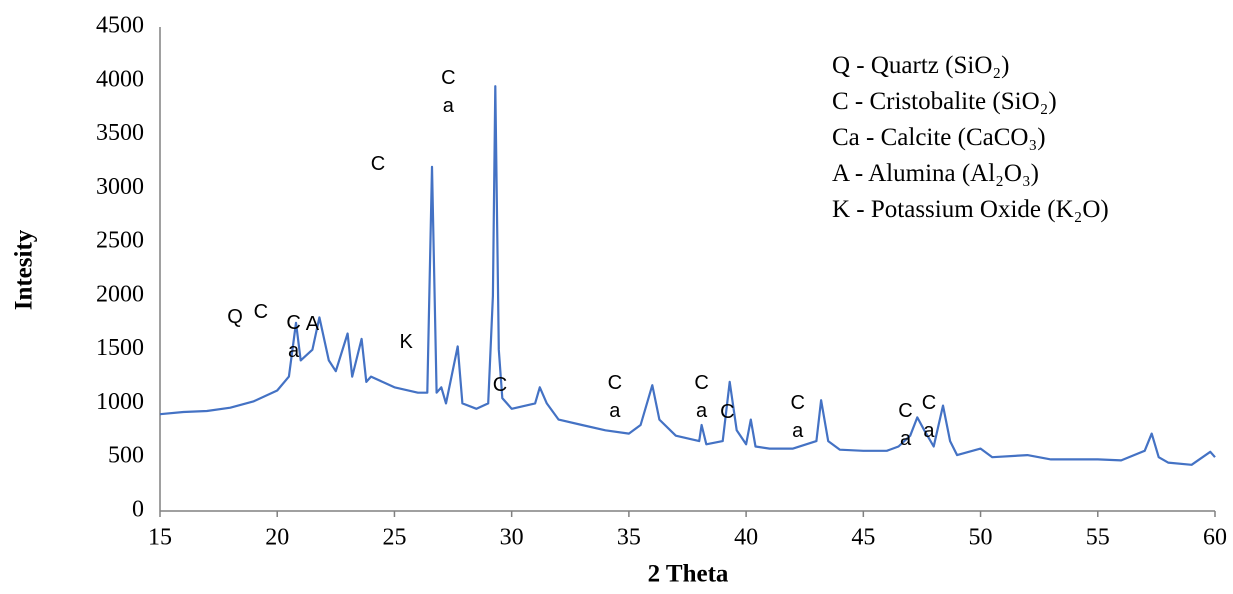 The width and height of the screenshot is (1233, 594). I want to click on x-tick-label: 45, so click(863, 538).